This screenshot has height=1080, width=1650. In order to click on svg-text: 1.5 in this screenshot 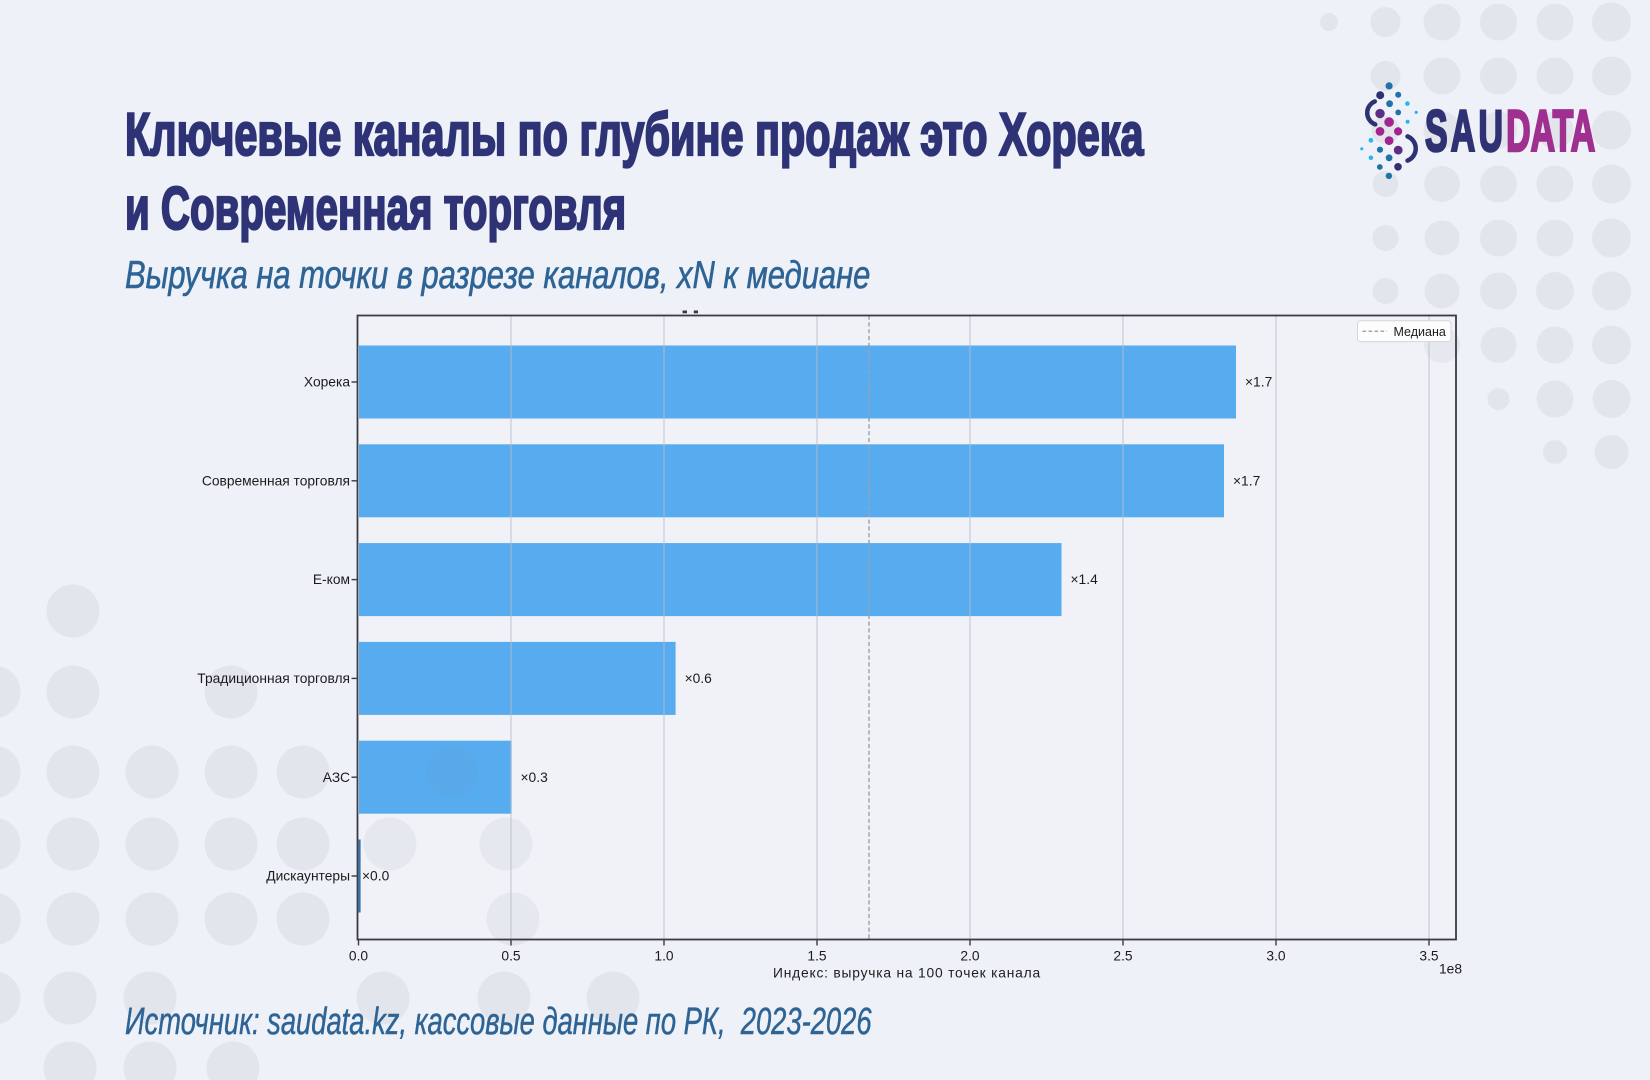, I will do `click(817, 956)`.